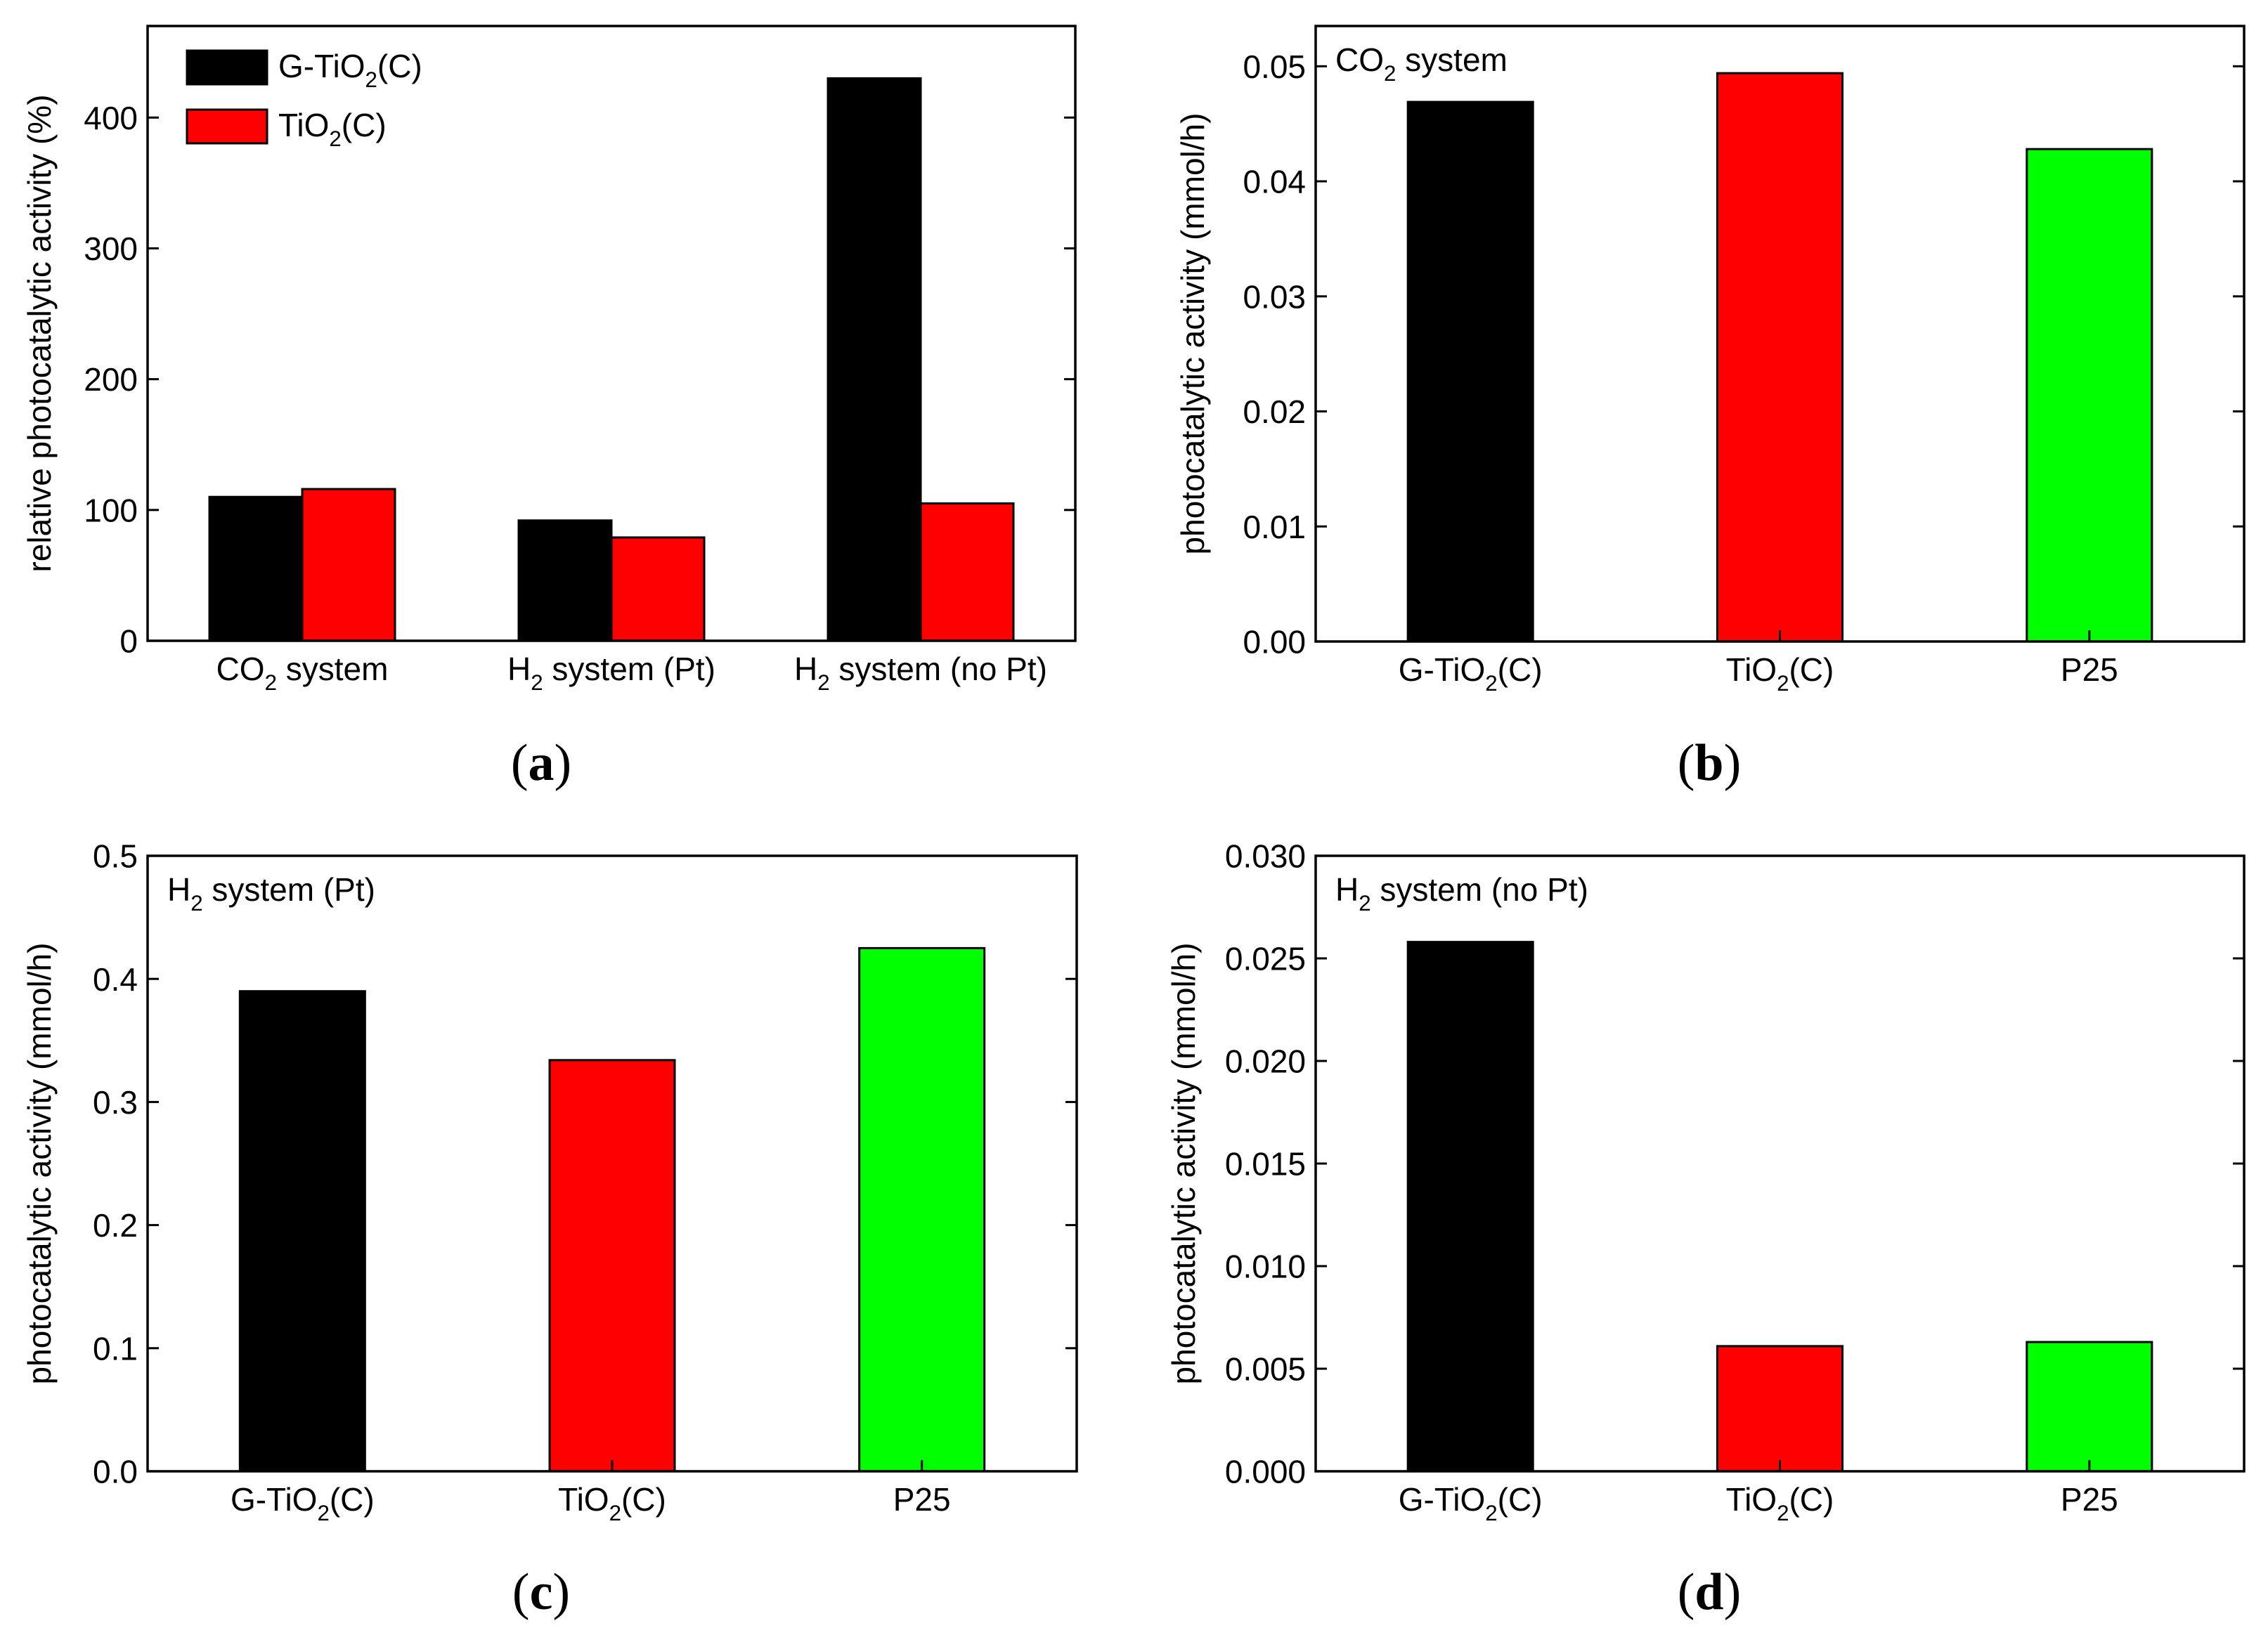 This screenshot has width=2268, height=1635. I want to click on panel-d-ytick-label-5: 0.025, so click(1265, 959).